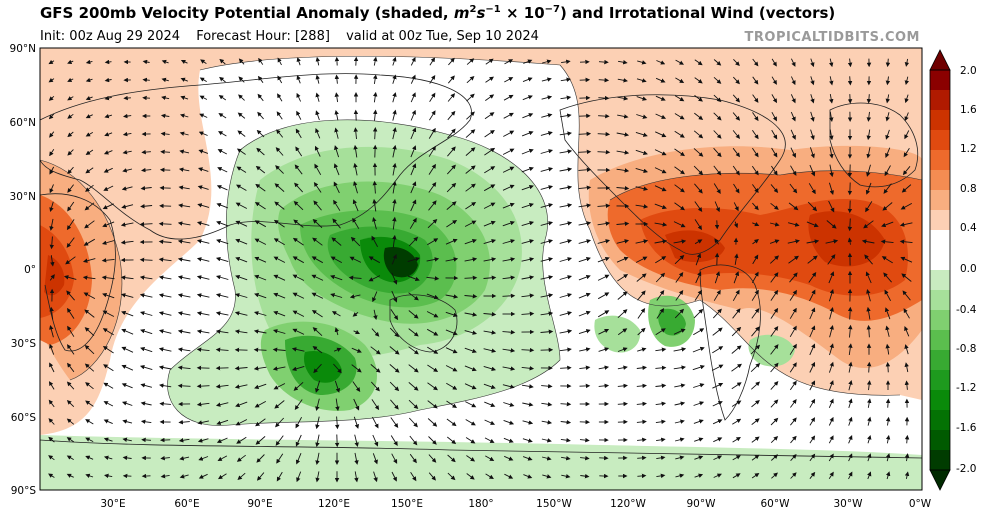 This screenshot has height=515, width=1000. I want to click on lon-label: 30°W, so click(849, 504).